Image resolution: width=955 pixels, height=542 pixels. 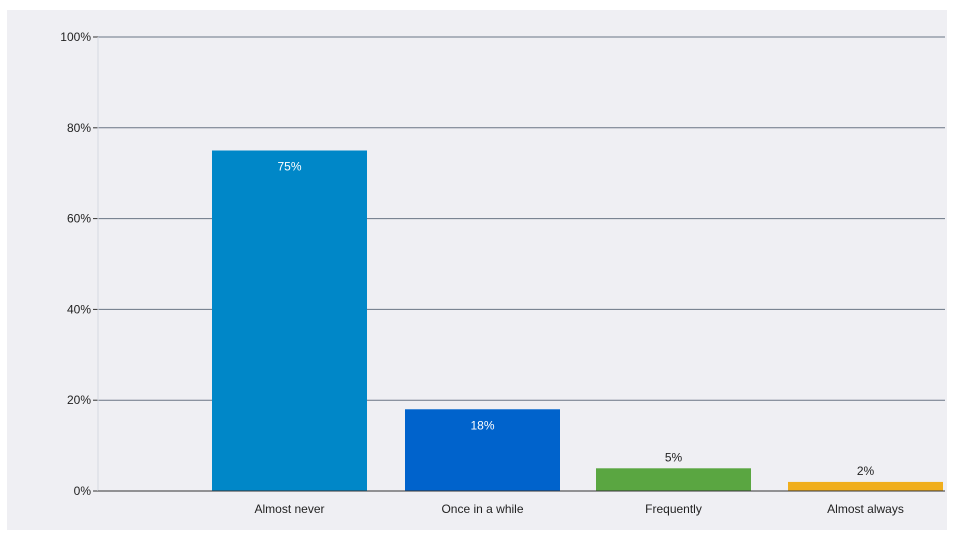 What do you see at coordinates (289, 167) in the screenshot?
I see `data-label: 75%` at bounding box center [289, 167].